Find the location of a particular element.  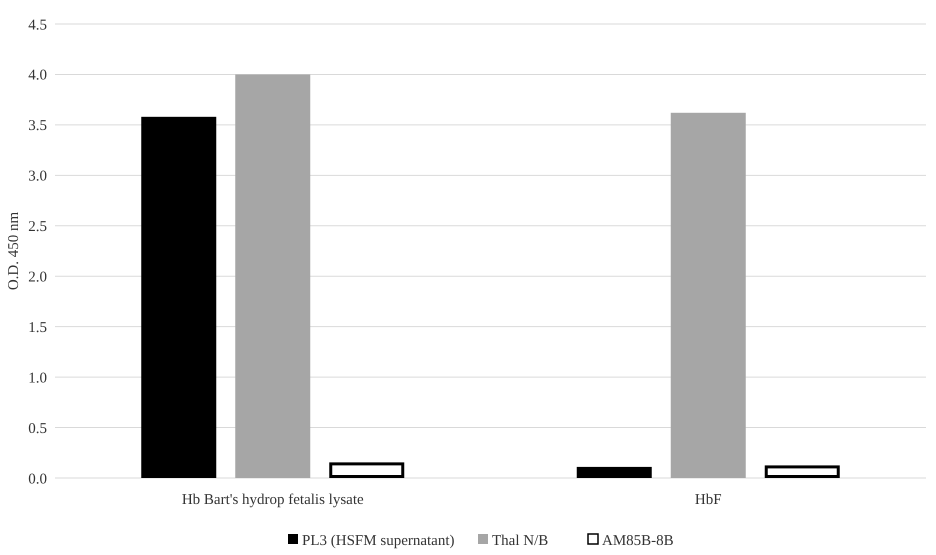

x-tick-label: HbF is located at coordinates (708, 500).